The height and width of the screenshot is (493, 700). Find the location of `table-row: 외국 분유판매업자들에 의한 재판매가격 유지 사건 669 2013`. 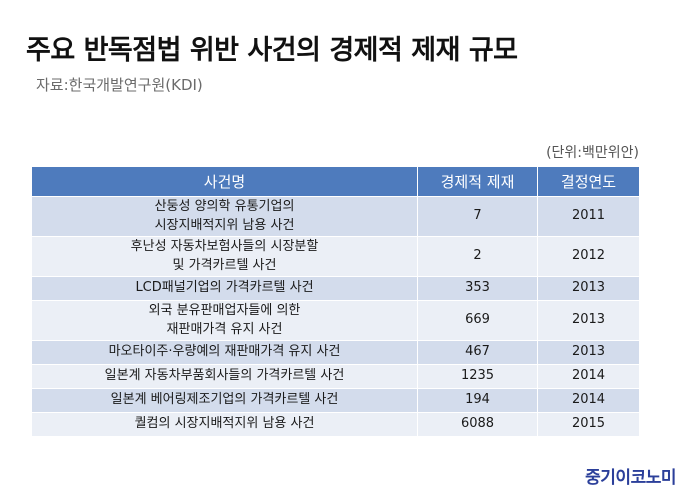

table-row: 외국 분유판매업자들에 의한 재판매가격 유지 사건 669 2013 is located at coordinates (335, 320).